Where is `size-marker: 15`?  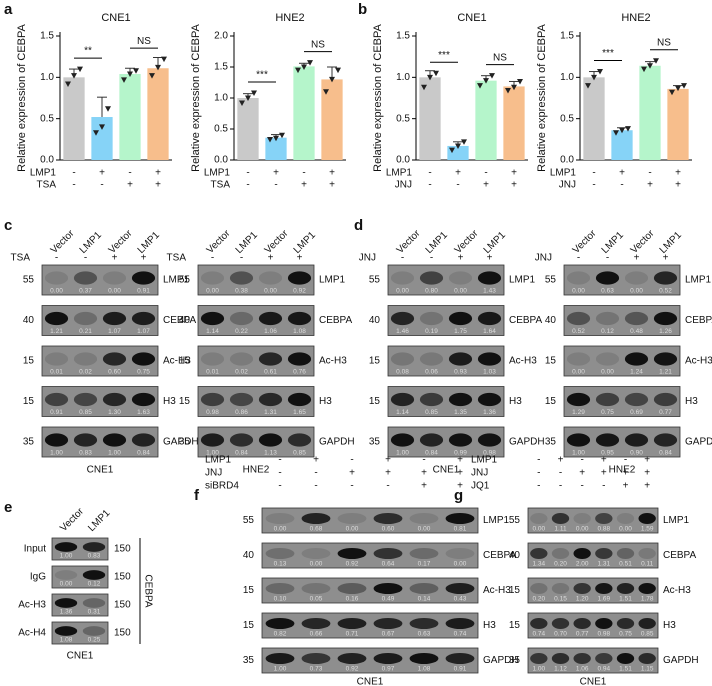
size-marker: 15 is located at coordinates (551, 401).